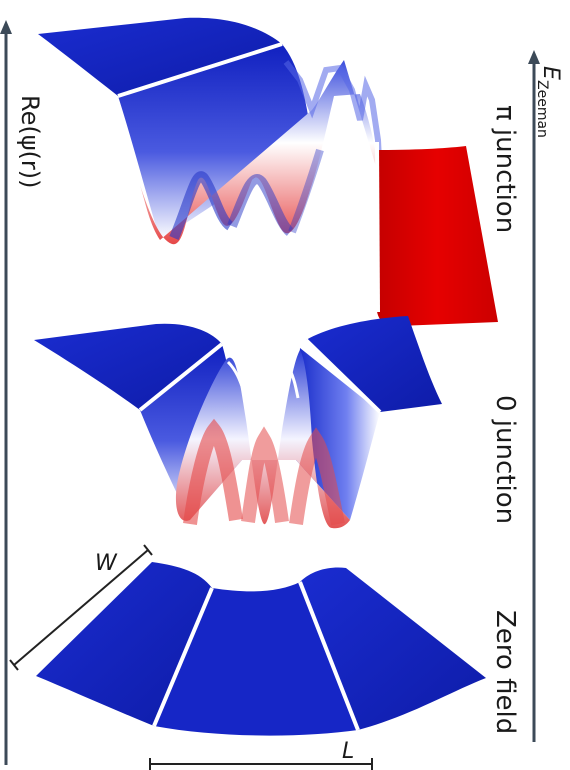  I want to click on zero-oscillation-ridges, so click(262, 439).